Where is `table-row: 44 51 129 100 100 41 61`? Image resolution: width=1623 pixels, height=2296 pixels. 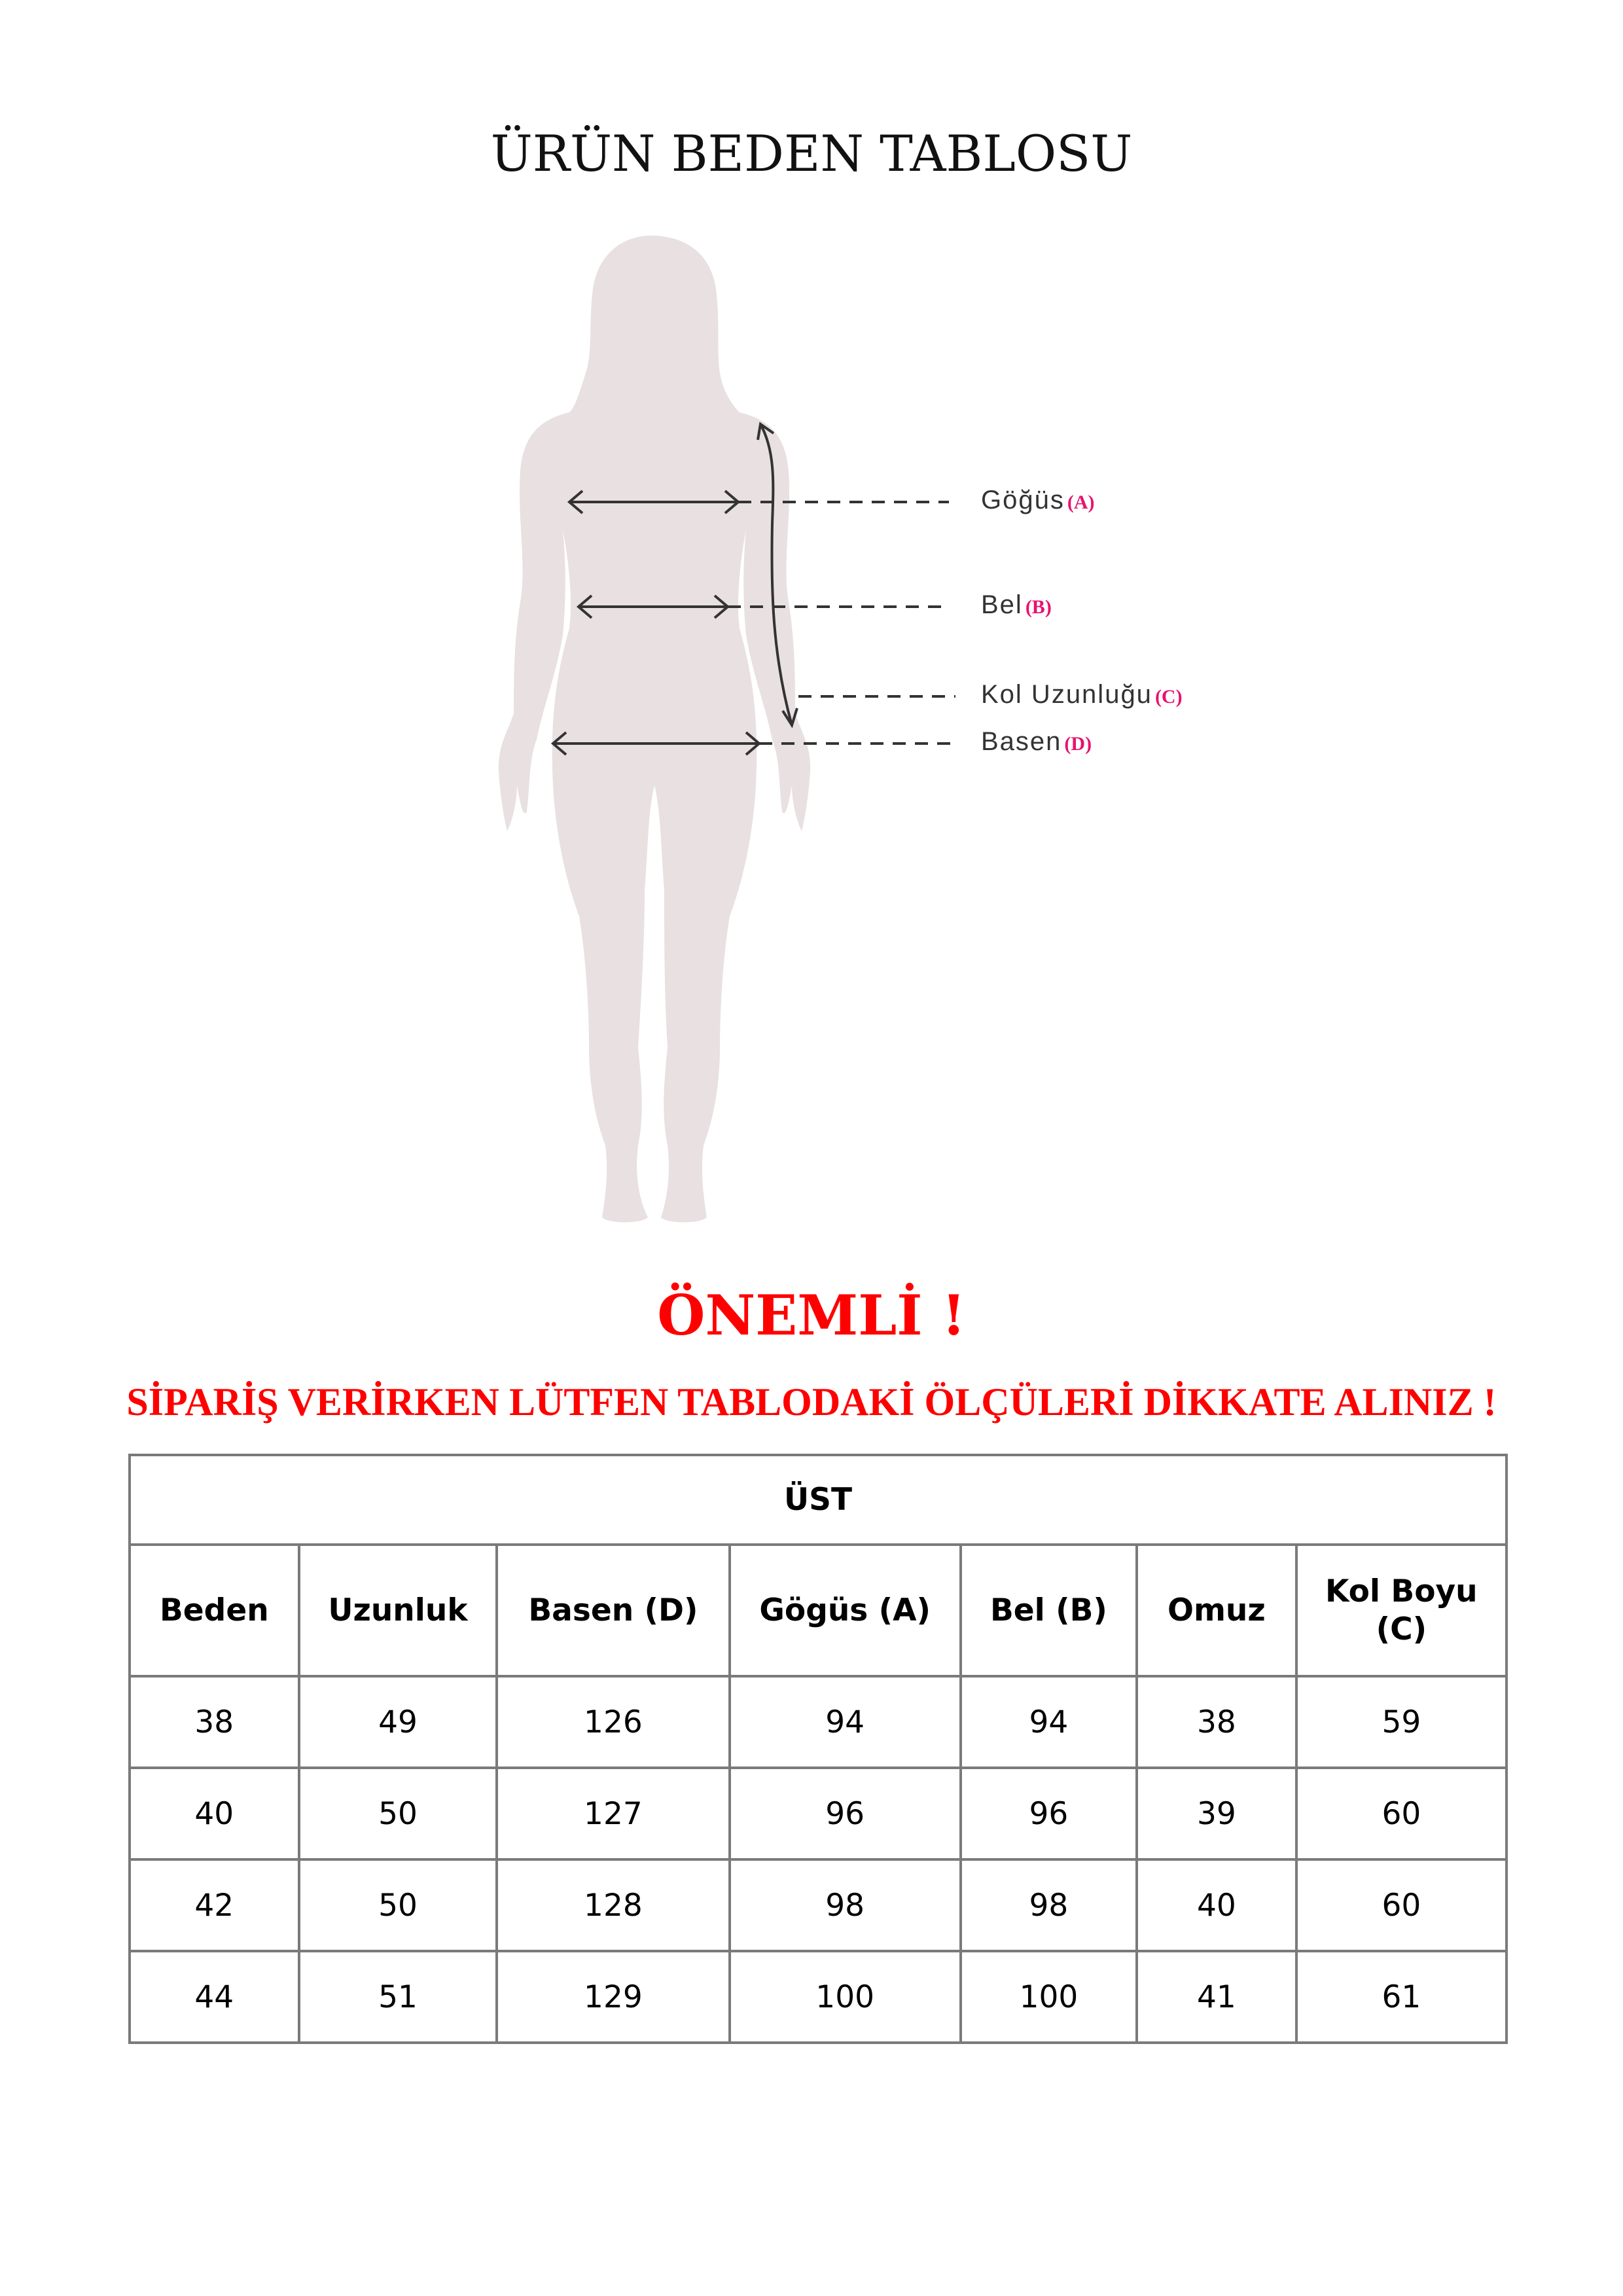 table-row: 44 51 129 100 100 41 61 is located at coordinates (818, 1997).